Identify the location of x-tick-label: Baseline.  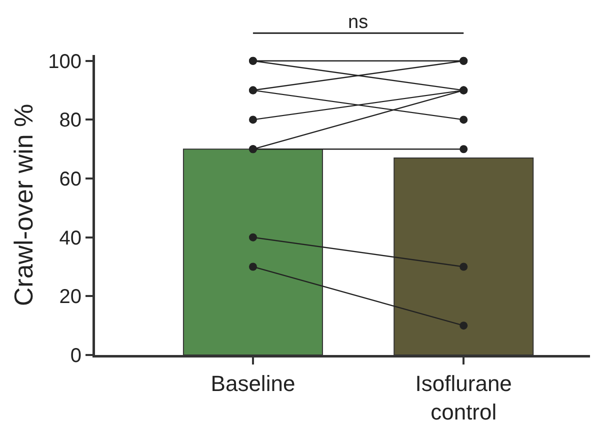
(253, 383).